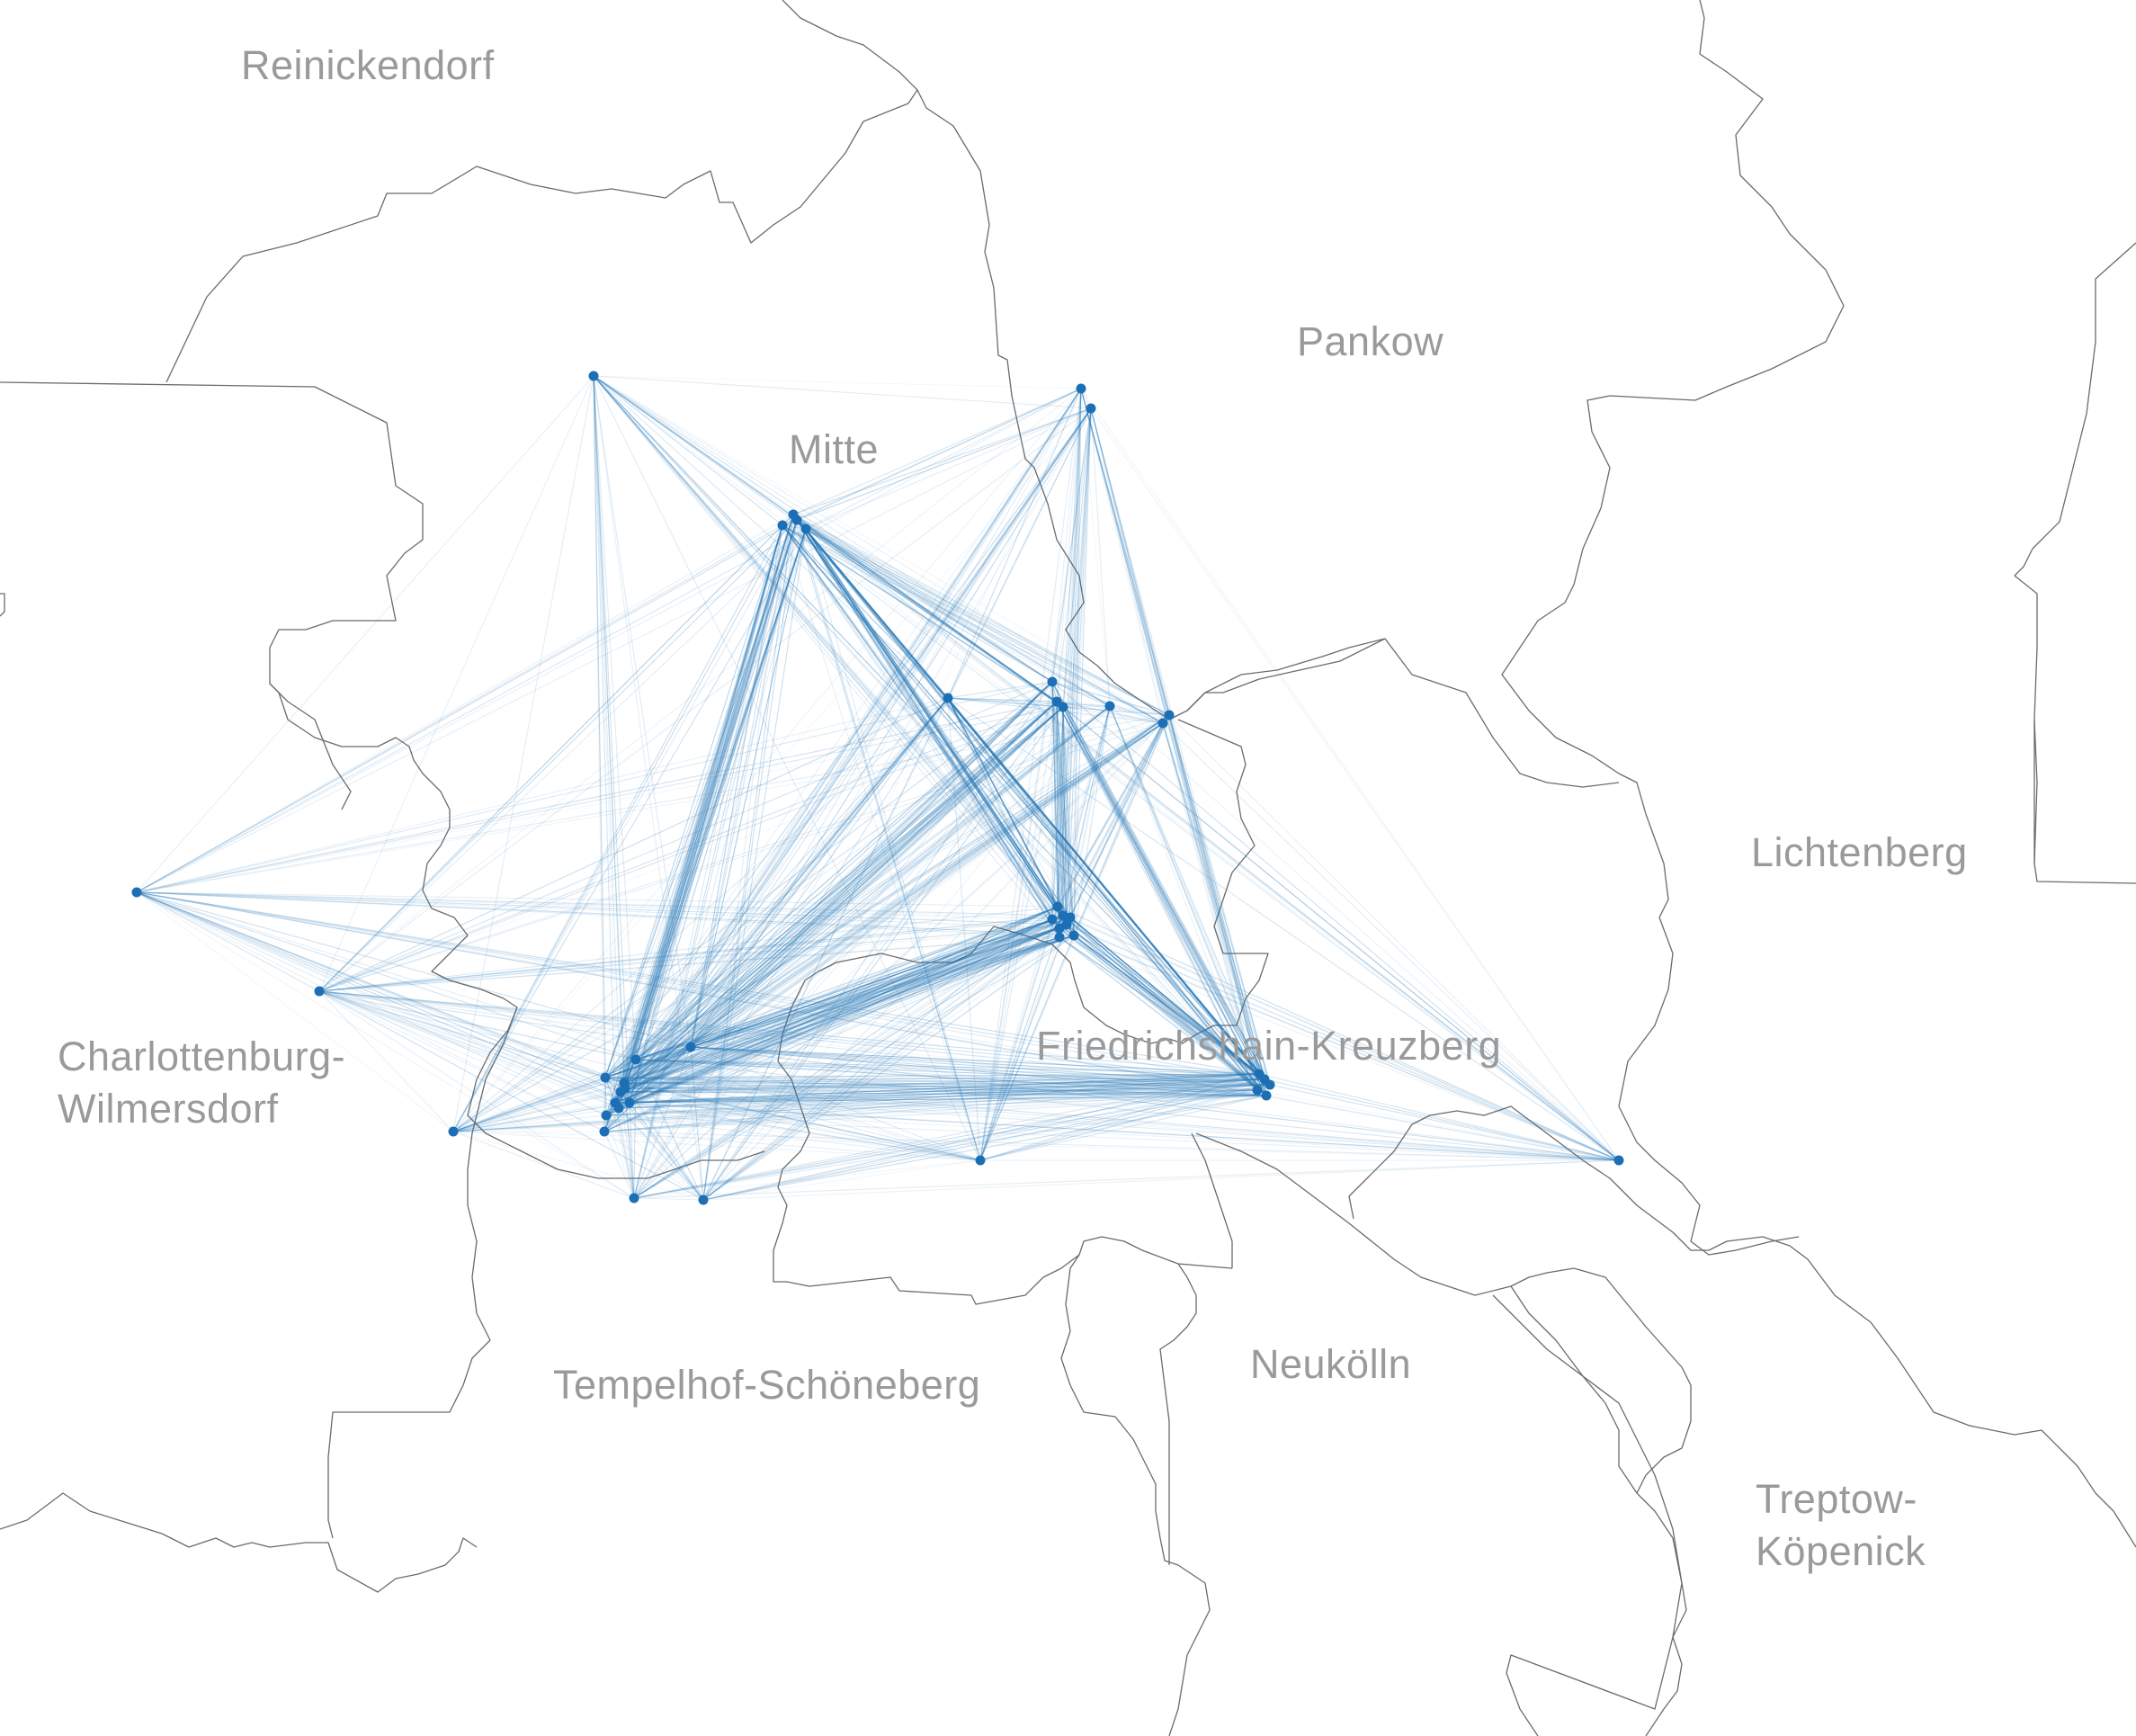 Image resolution: width=2136 pixels, height=1736 pixels. Describe the element at coordinates (1331, 1364) in the screenshot. I see `label-neukoelln: Neukölln` at that location.